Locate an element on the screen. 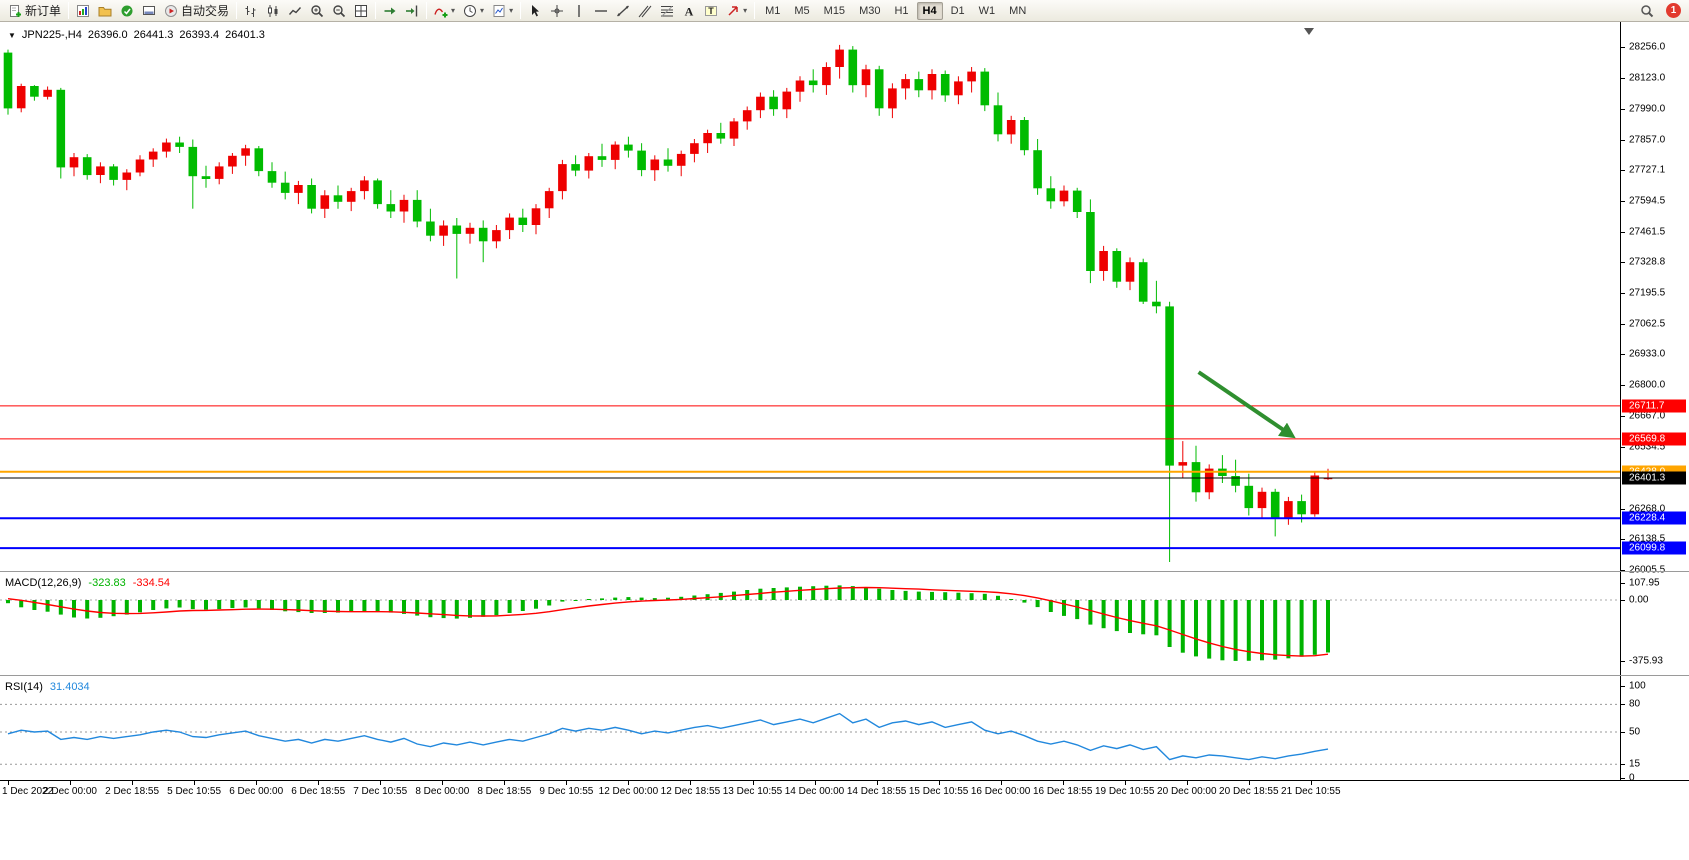 The height and width of the screenshot is (860, 1689). timeframe-H4-button: H4 is located at coordinates (929, 10).